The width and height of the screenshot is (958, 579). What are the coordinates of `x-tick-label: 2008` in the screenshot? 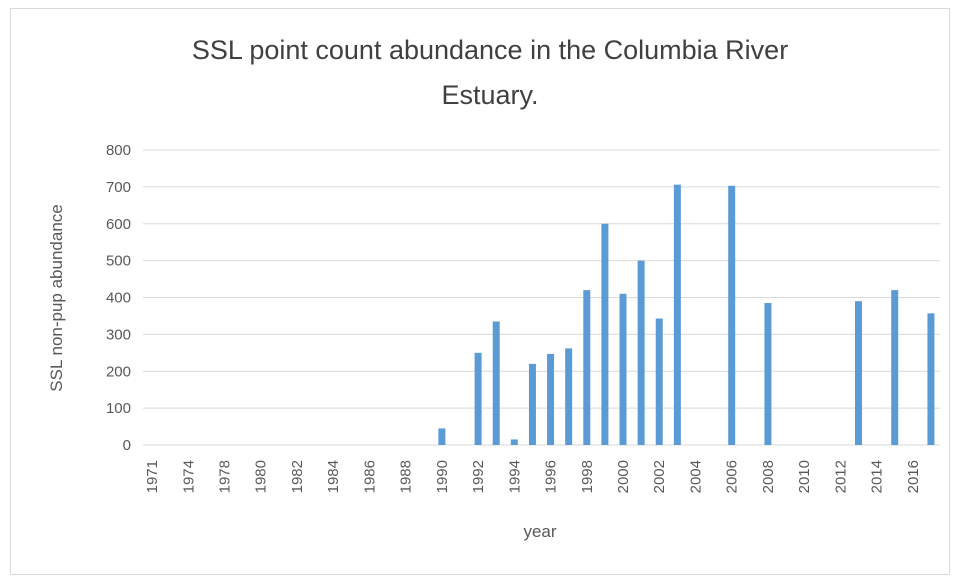 It's located at (768, 476).